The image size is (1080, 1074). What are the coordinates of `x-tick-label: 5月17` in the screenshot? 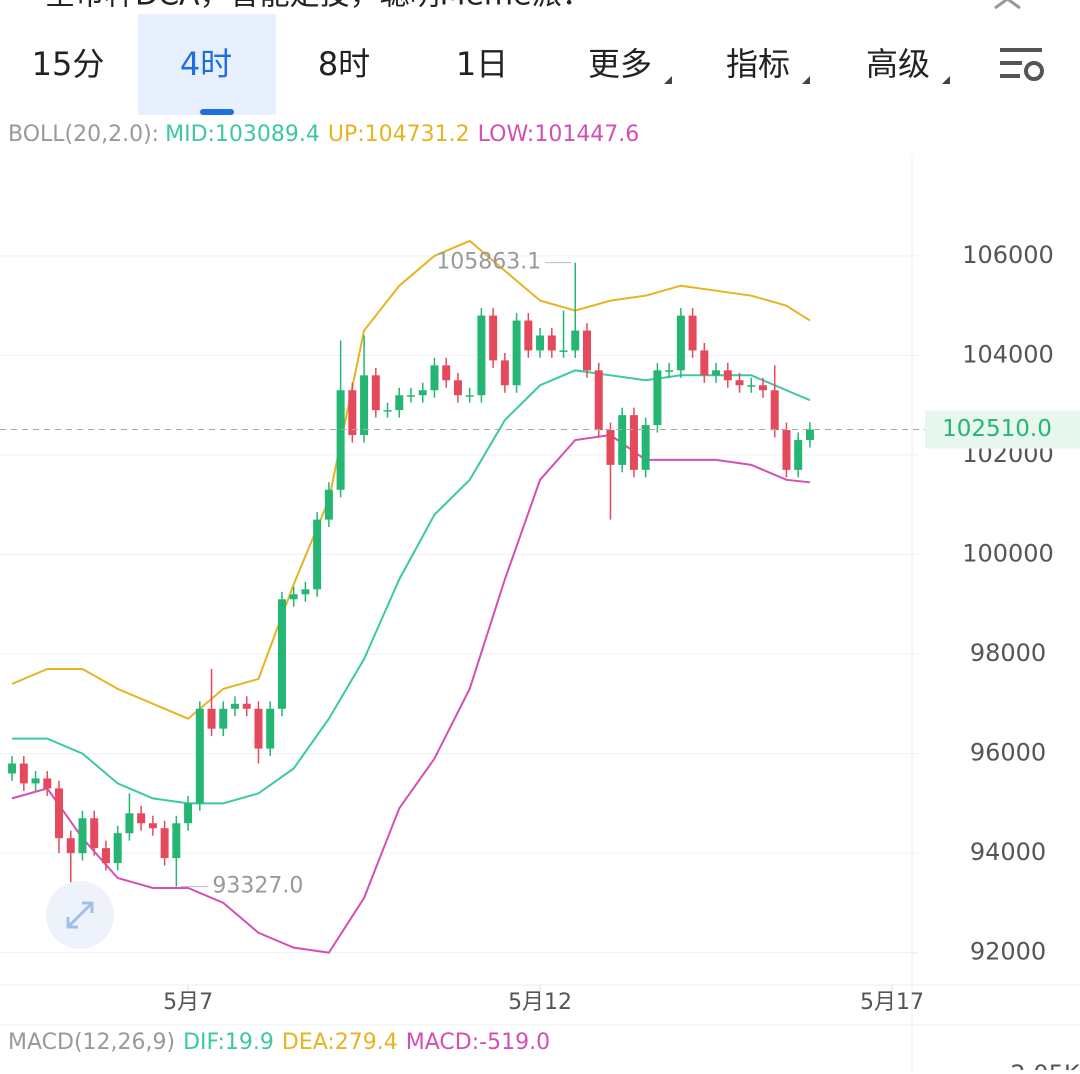 It's located at (892, 1002).